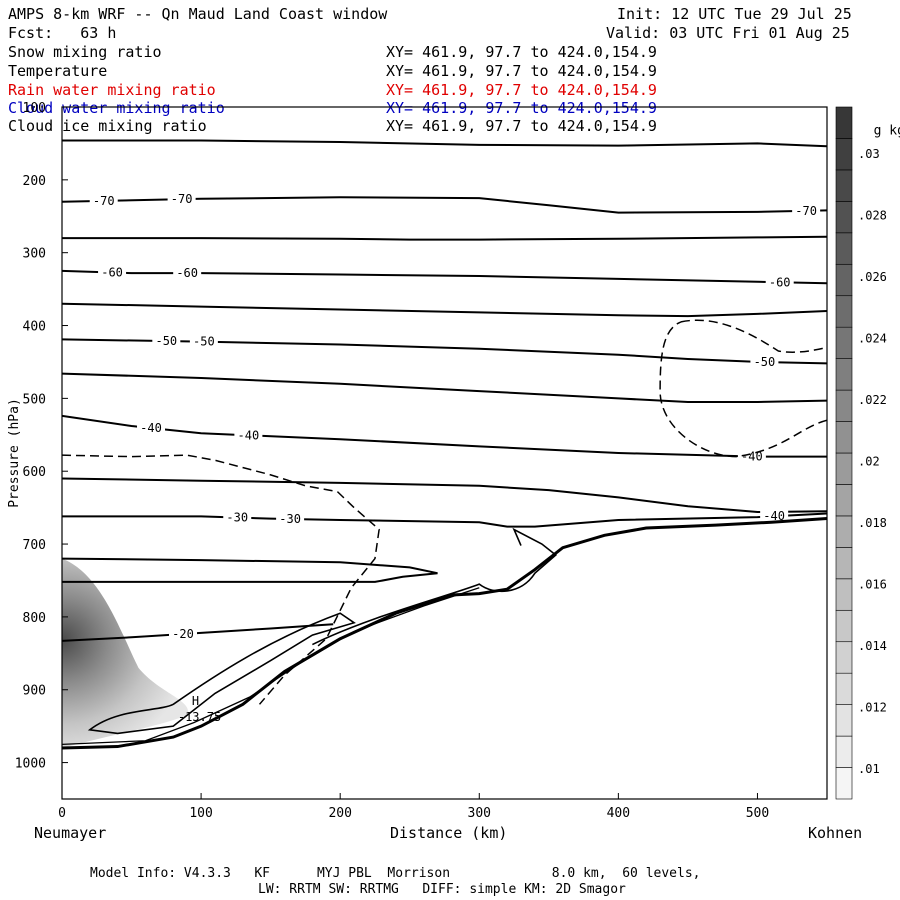  What do you see at coordinates (728, 33) in the screenshot?
I see `valid-time: Valid: 03 UTC Fri 01 Aug 25` at bounding box center [728, 33].